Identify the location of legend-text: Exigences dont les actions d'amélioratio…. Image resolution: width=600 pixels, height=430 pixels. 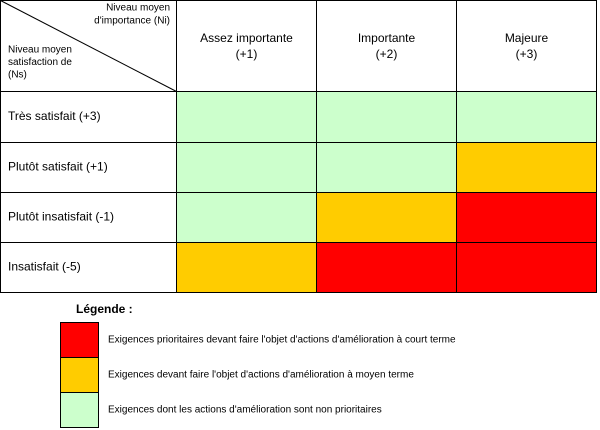
(245, 410).